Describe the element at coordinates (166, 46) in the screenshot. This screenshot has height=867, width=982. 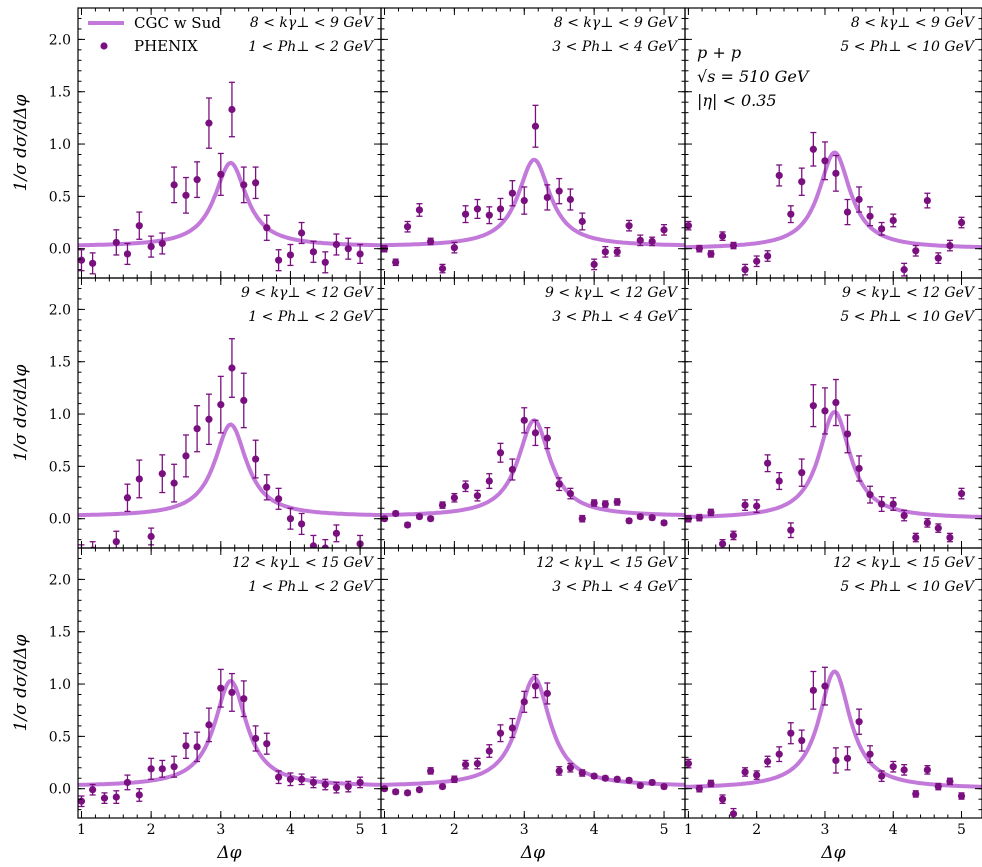
I see `legend-label-data: PHENIX` at that location.